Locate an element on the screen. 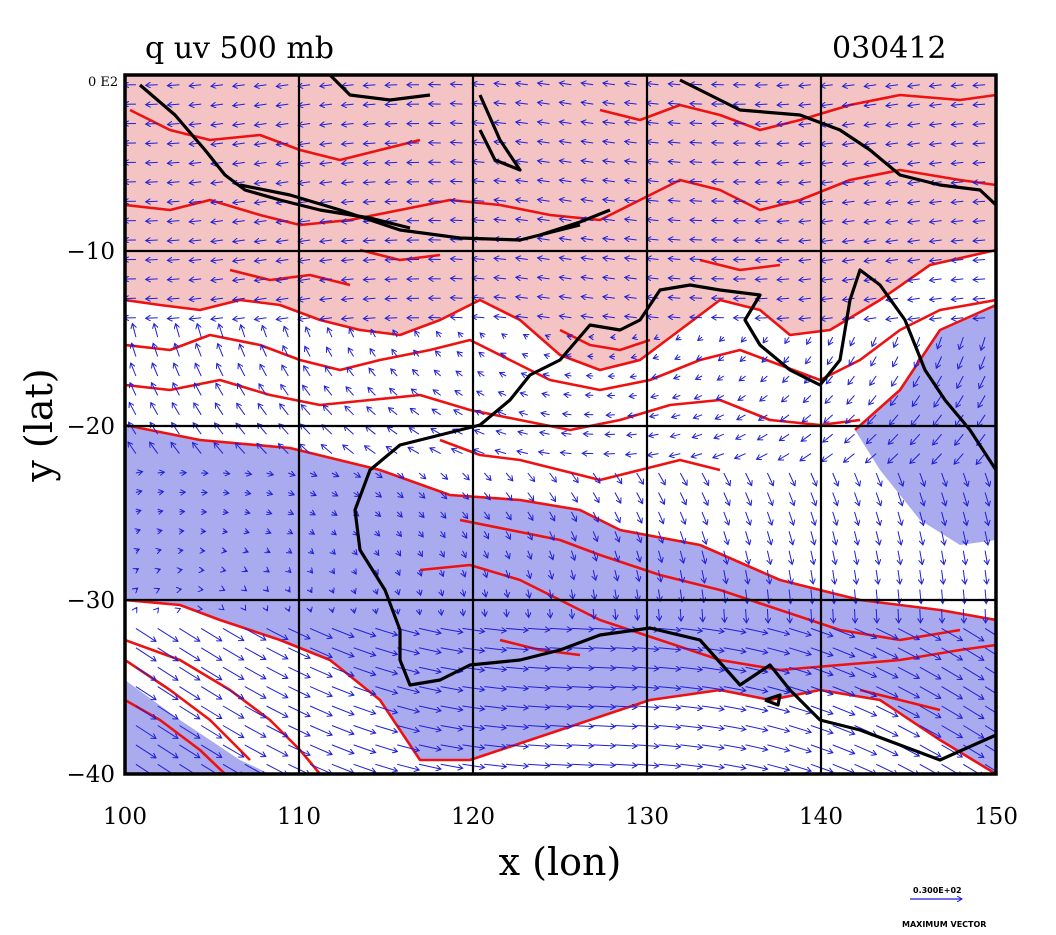  y-tick-label: −10 is located at coordinates (90, 252).